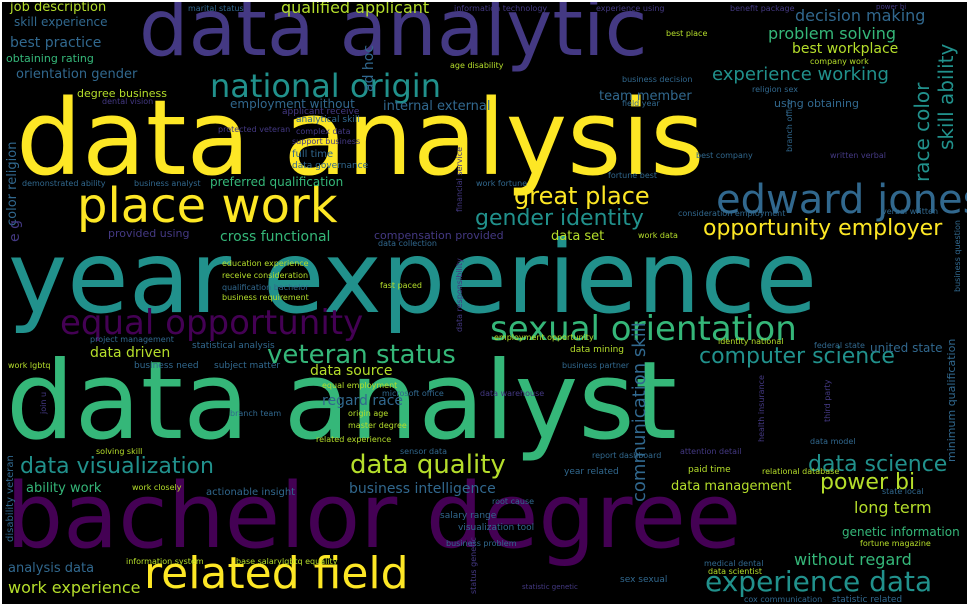 The width and height of the screenshot is (969, 606). I want to click on word-data-responsibility: data responsibility, so click(459, 295).